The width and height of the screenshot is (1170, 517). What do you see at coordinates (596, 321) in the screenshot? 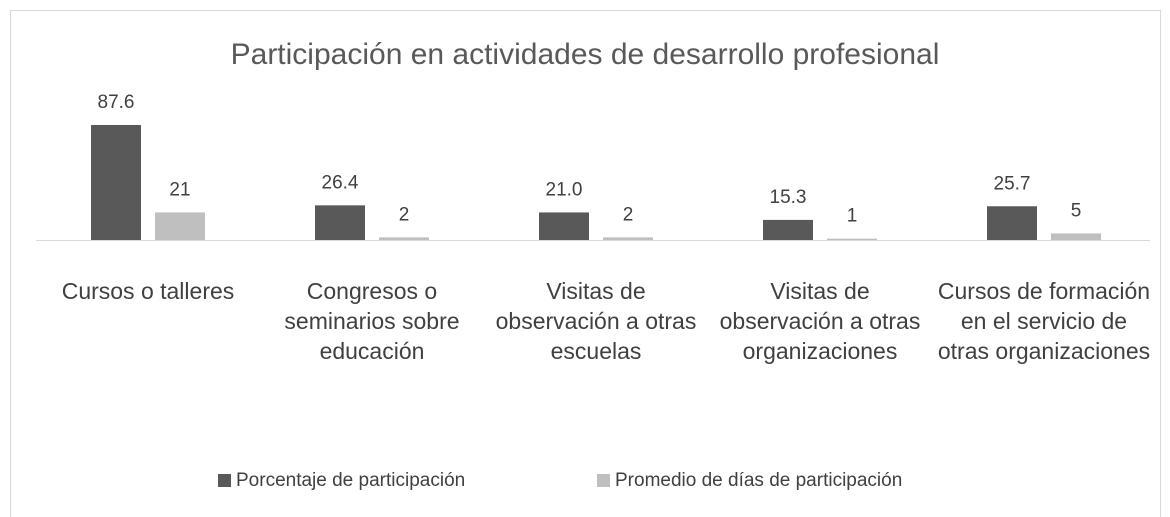
I see `x-tick-label: Visitas de observación a otras escuelas` at bounding box center [596, 321].